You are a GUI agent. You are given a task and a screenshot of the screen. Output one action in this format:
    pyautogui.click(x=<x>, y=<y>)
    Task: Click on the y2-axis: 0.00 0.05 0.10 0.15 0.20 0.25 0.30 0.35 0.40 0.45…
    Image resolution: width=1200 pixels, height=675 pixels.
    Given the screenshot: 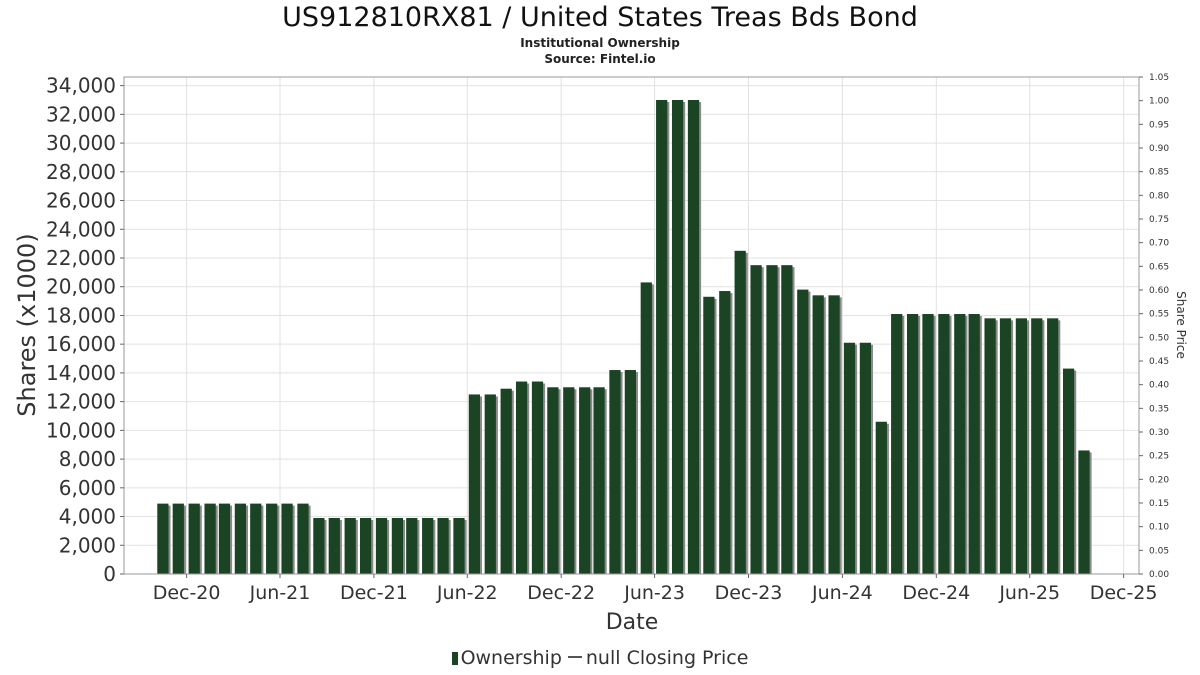 What is the action you would take?
    pyautogui.click(x=1154, y=326)
    